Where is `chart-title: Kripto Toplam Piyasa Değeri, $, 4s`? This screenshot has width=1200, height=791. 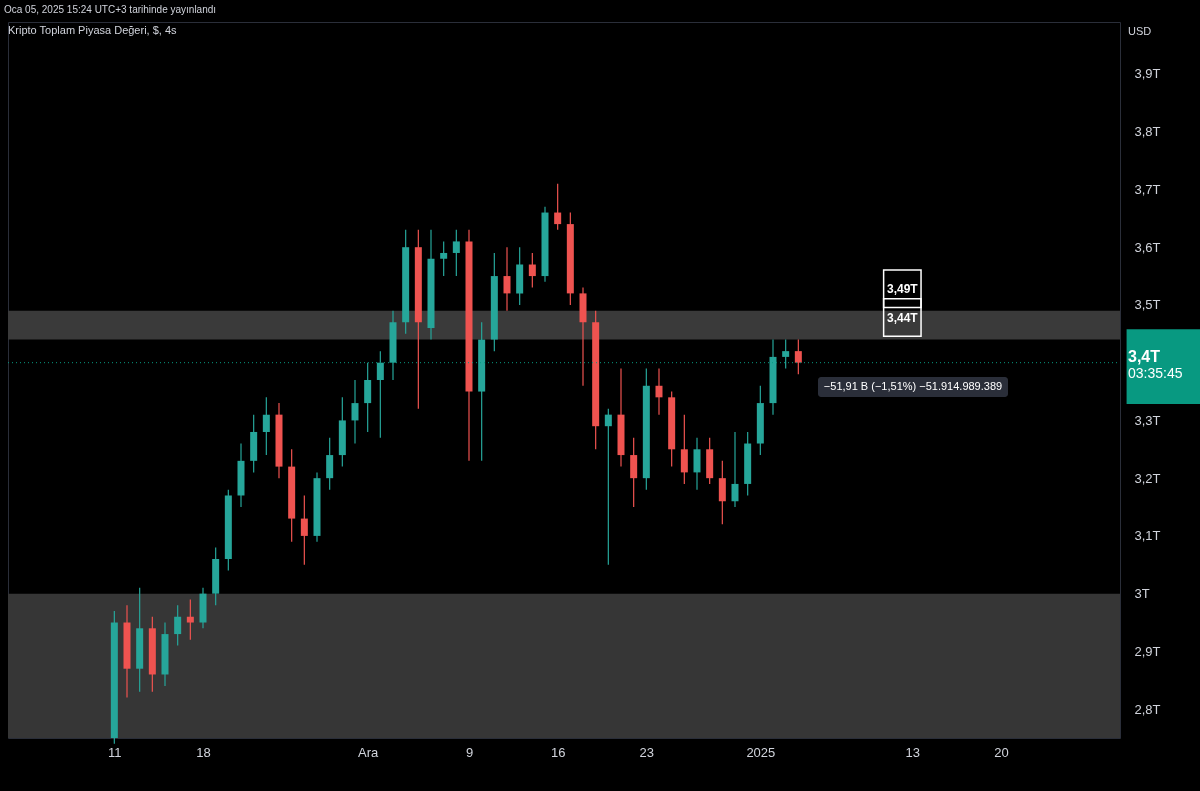
chart-title: Kripto Toplam Piyasa Değeri, $, 4s is located at coordinates (93, 30).